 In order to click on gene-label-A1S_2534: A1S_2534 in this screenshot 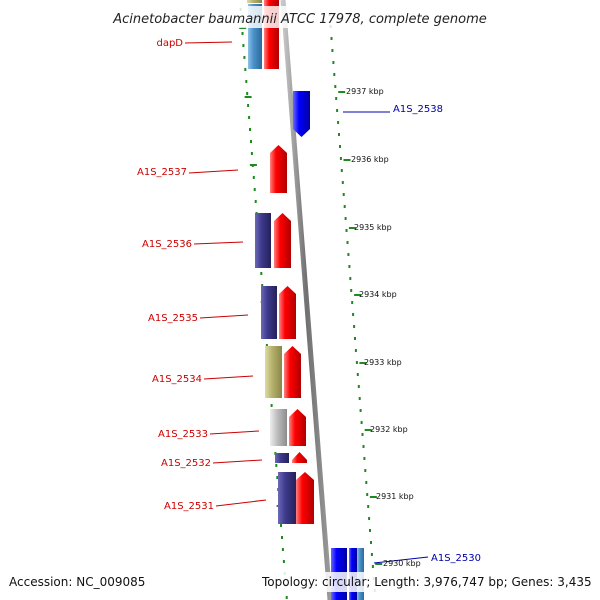, I will do `click(177, 379)`.